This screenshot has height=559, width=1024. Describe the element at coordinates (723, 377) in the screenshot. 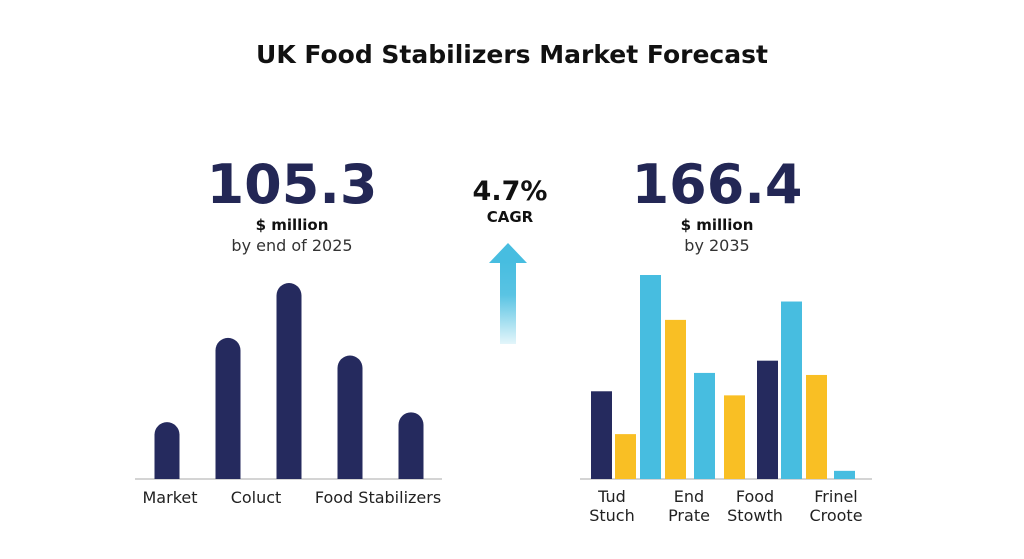

I see `right-chart-bars` at that location.